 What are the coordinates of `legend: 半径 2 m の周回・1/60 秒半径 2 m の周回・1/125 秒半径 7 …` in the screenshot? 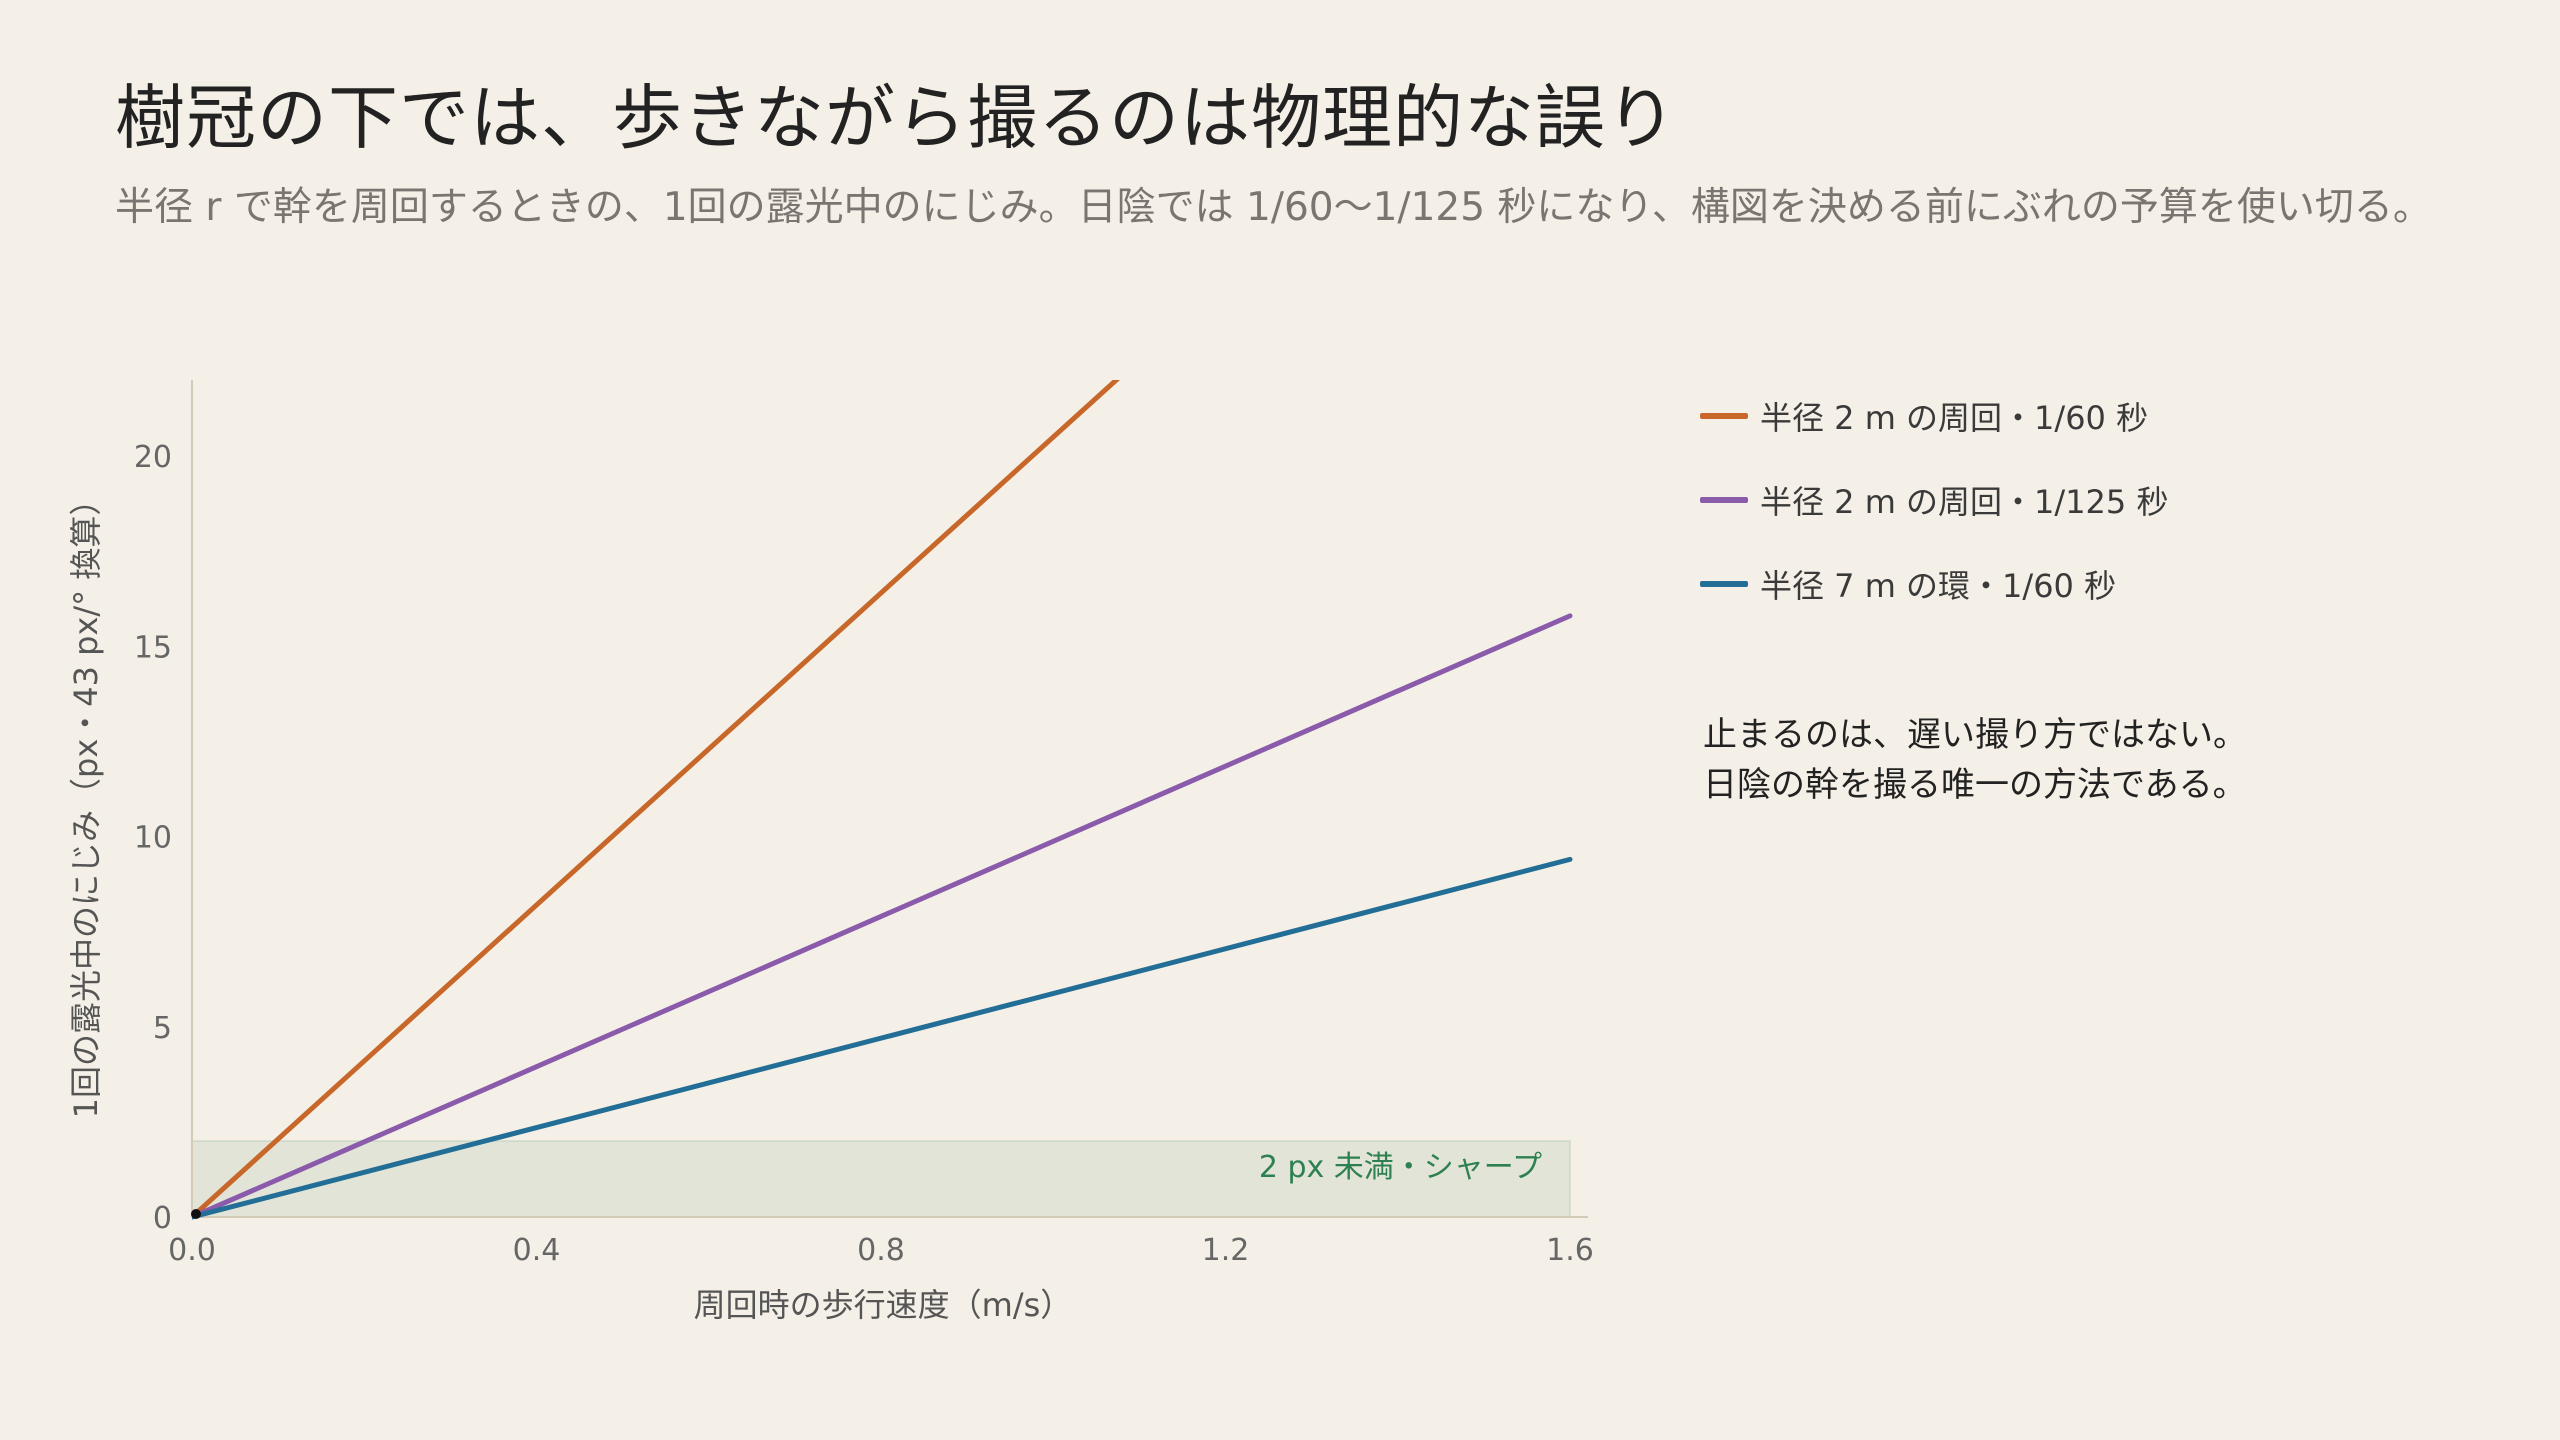 It's located at (1934, 518).